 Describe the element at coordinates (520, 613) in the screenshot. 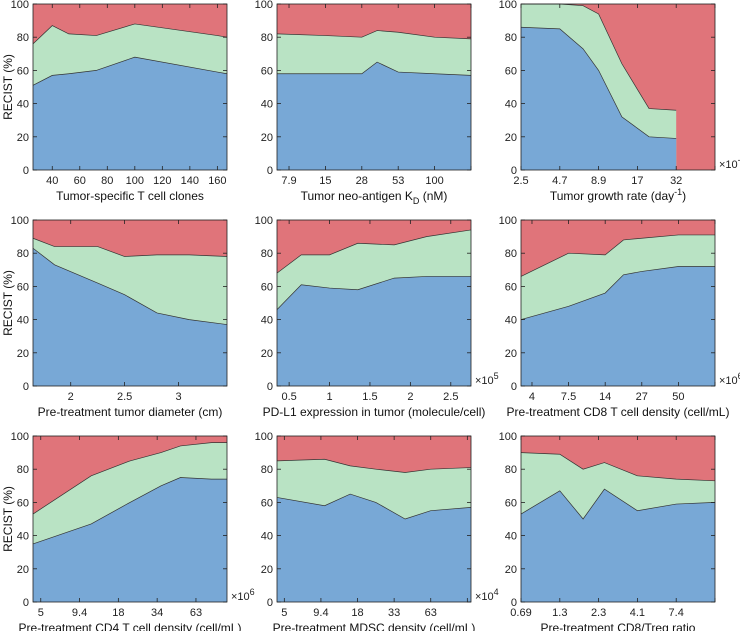

I see `x-tick-label: 0.69` at that location.